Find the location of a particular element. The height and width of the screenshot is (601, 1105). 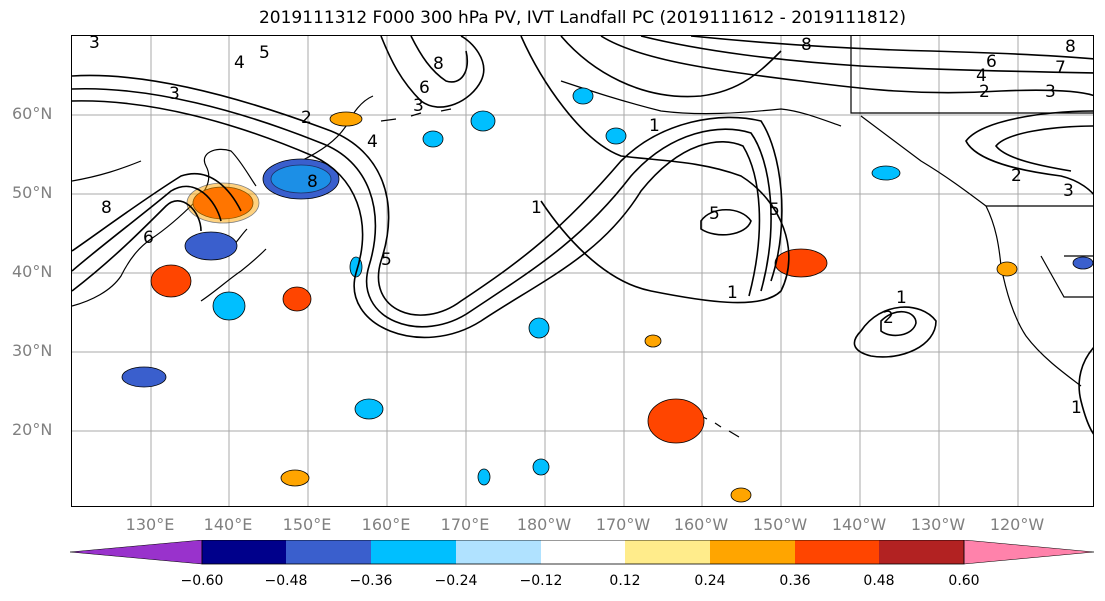

contour-label: 7 is located at coordinates (1060, 68).